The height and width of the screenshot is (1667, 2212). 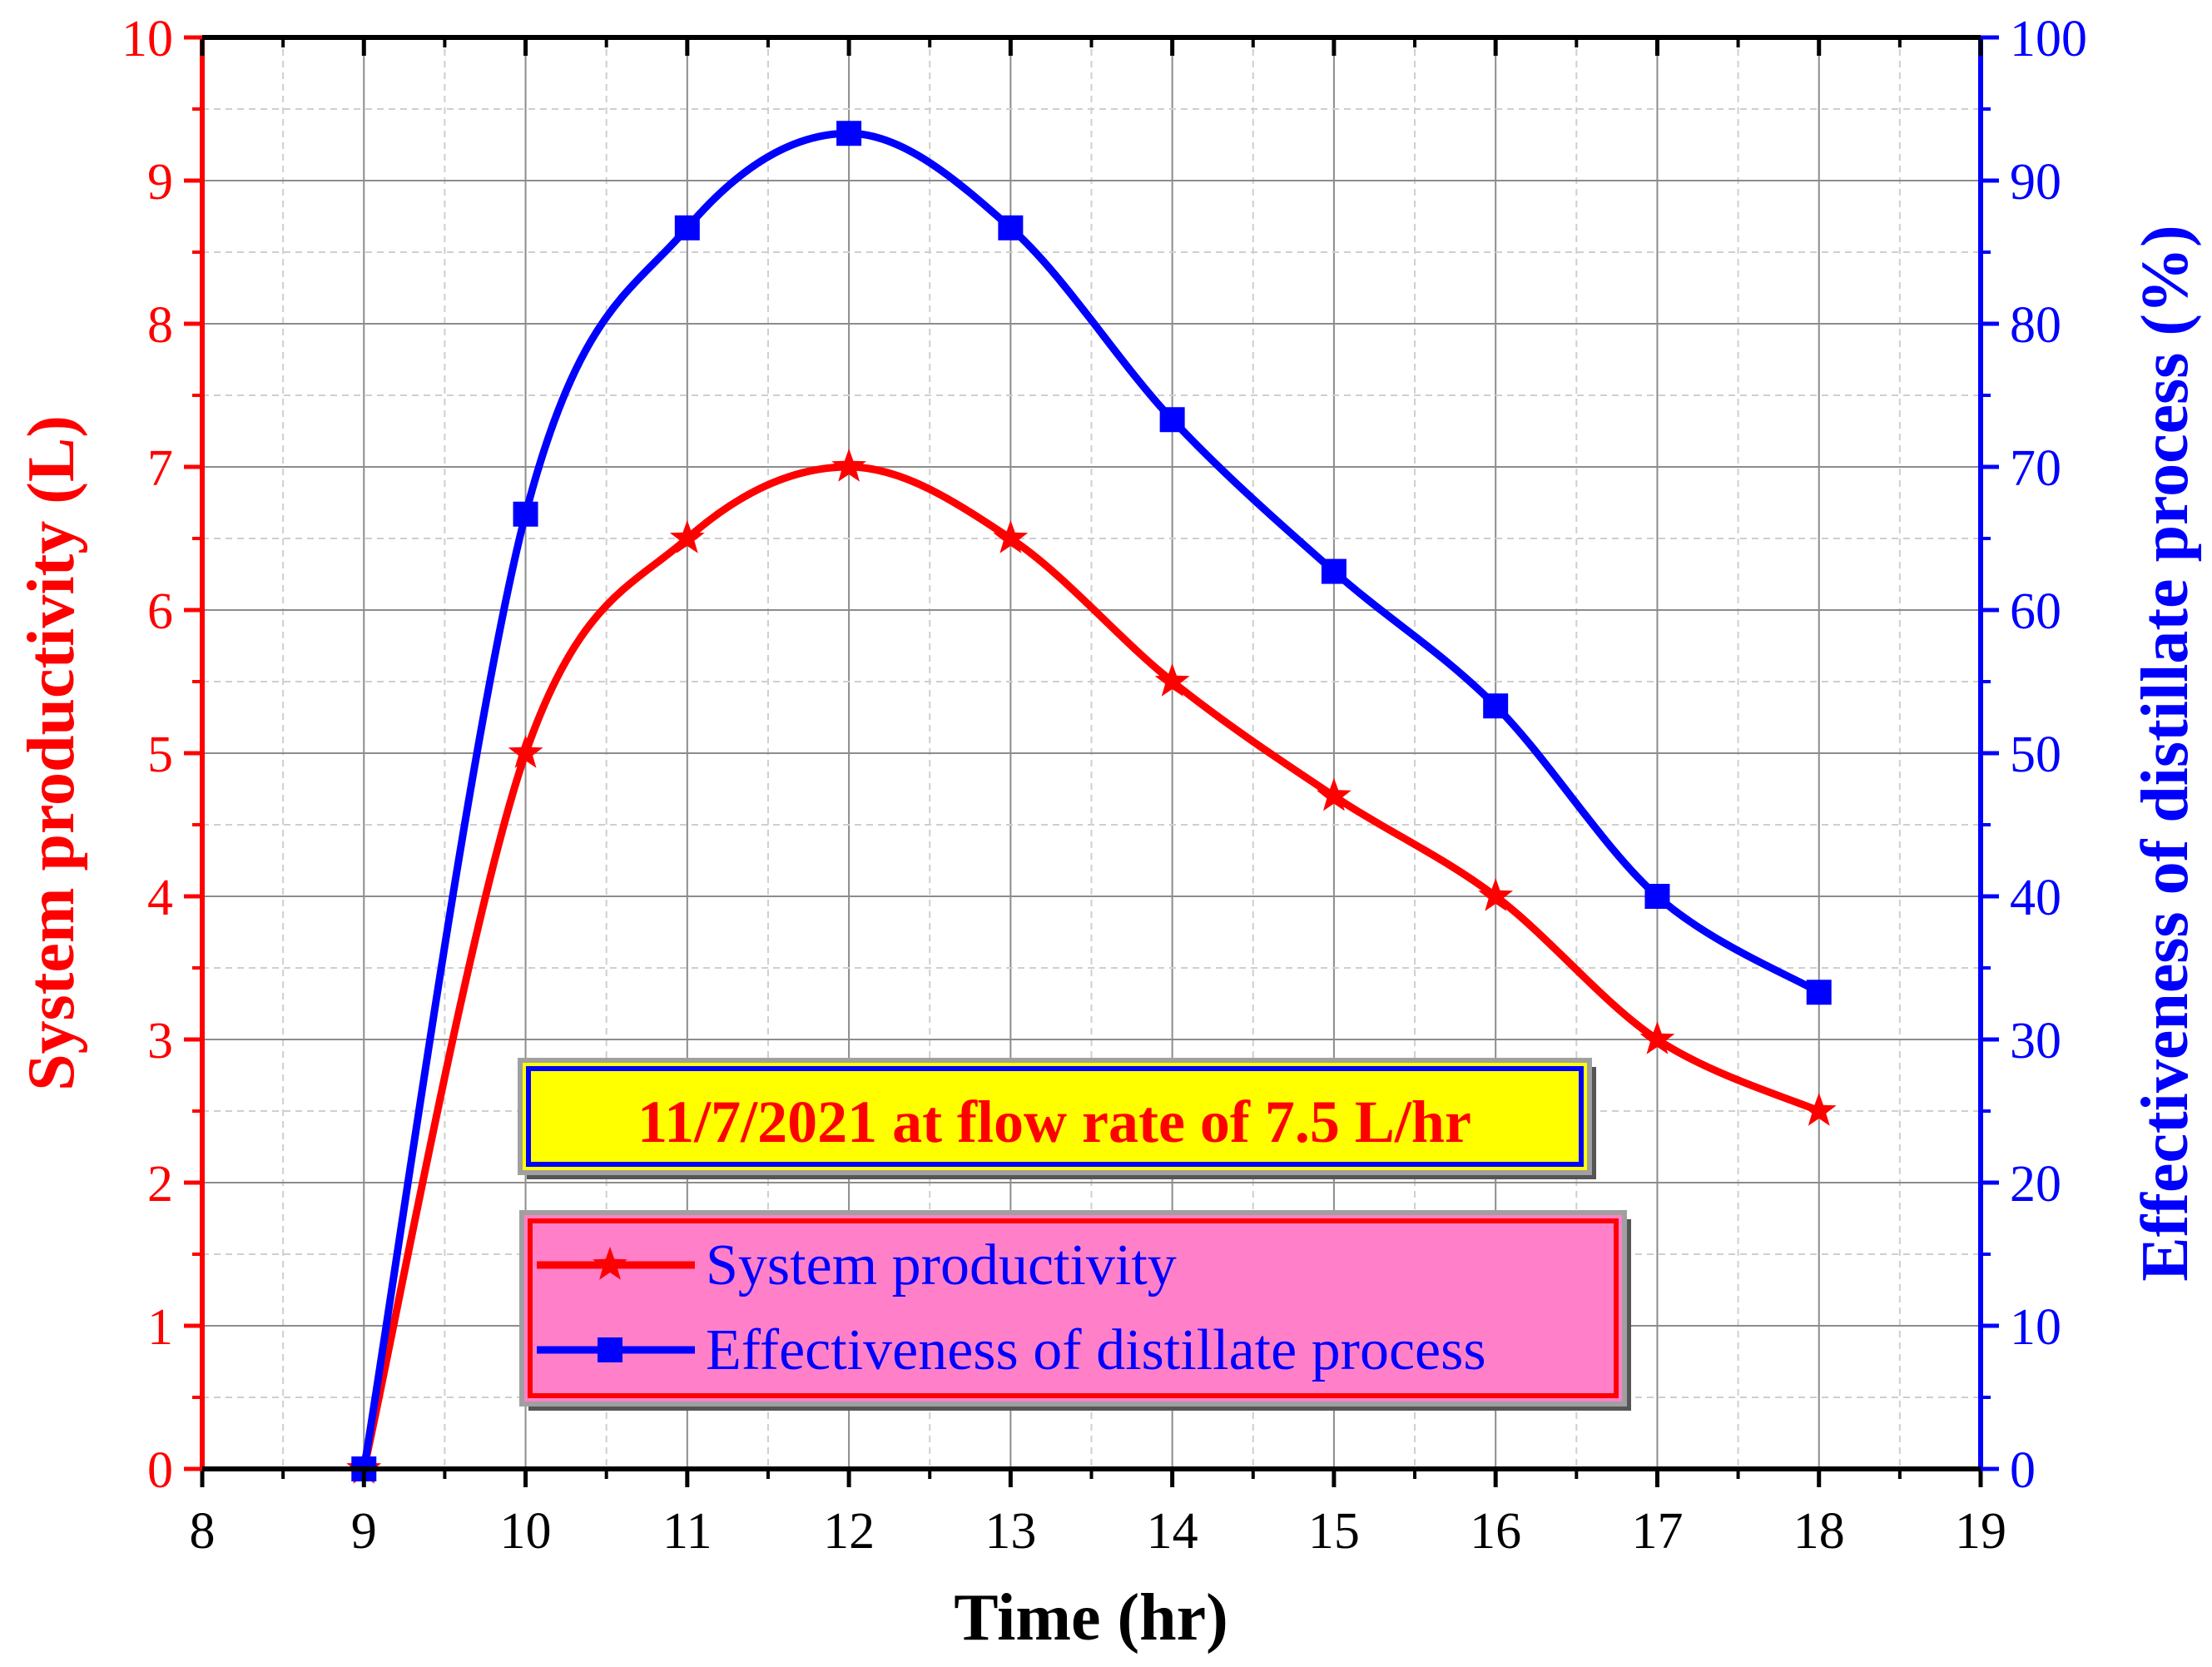 I want to click on y-left-tick-label: 3, so click(x=160, y=1041).